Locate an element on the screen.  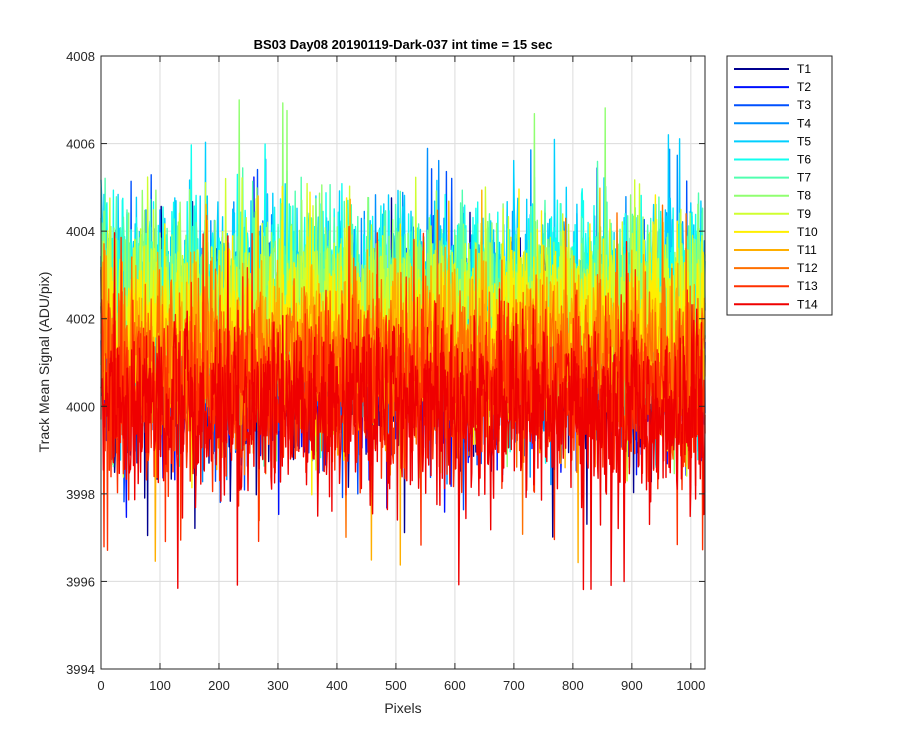
x-tick-label: 0 is located at coordinates (100, 685).